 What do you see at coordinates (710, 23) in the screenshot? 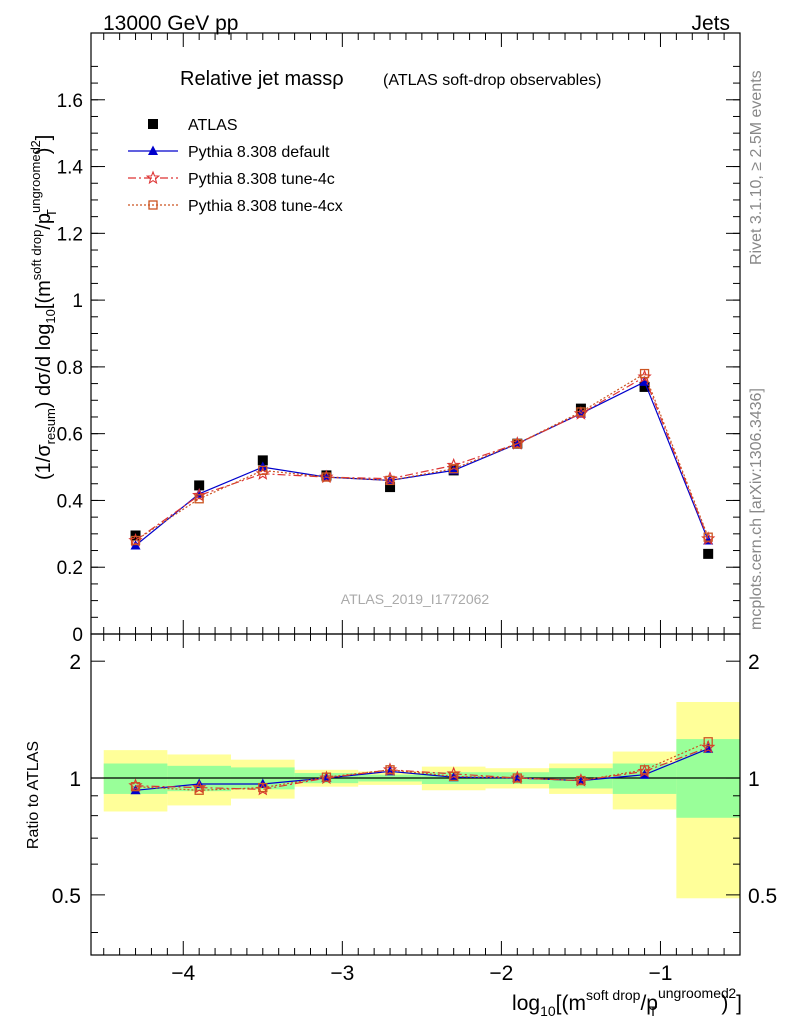
I see `jets-label: Jets` at bounding box center [710, 23].